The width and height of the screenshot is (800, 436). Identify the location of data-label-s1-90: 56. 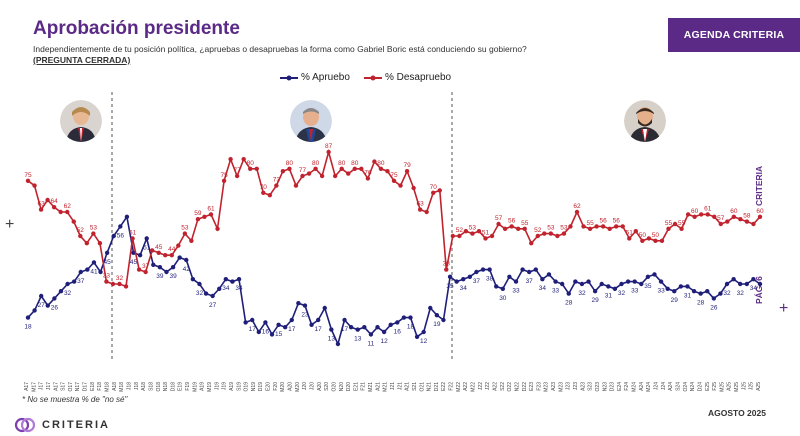
(617, 220).